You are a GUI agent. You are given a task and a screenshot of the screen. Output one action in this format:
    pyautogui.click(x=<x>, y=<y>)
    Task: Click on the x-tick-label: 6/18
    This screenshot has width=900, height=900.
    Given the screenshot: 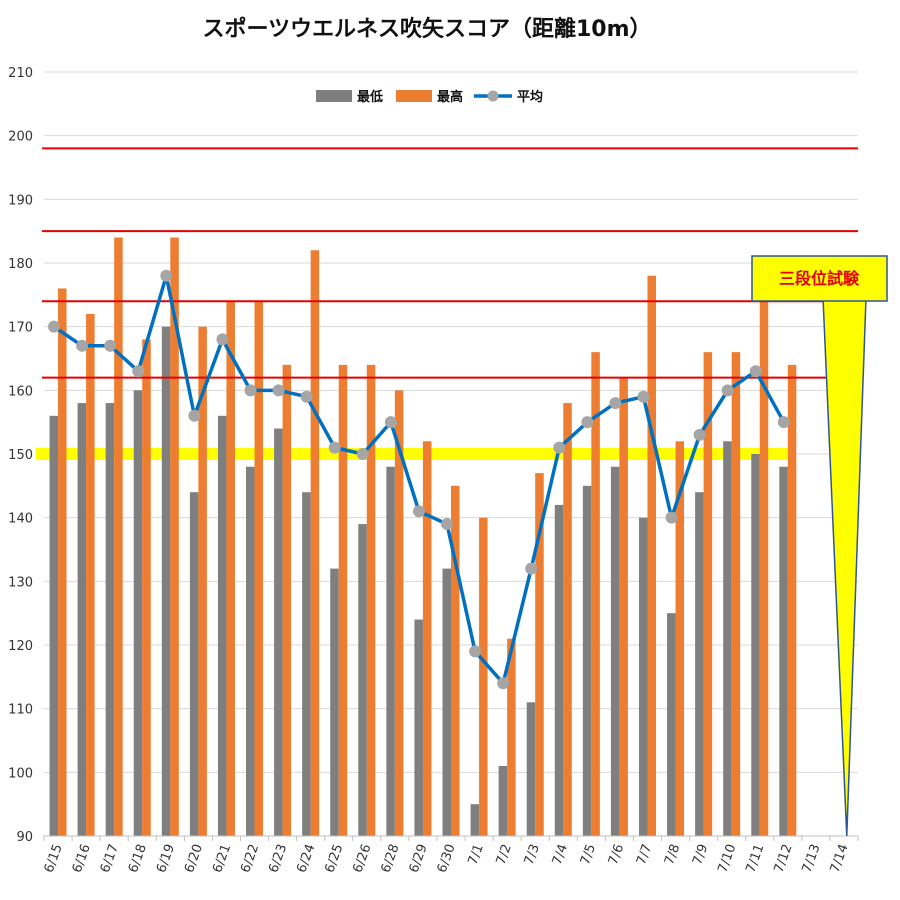 What is the action you would take?
    pyautogui.click(x=138, y=858)
    